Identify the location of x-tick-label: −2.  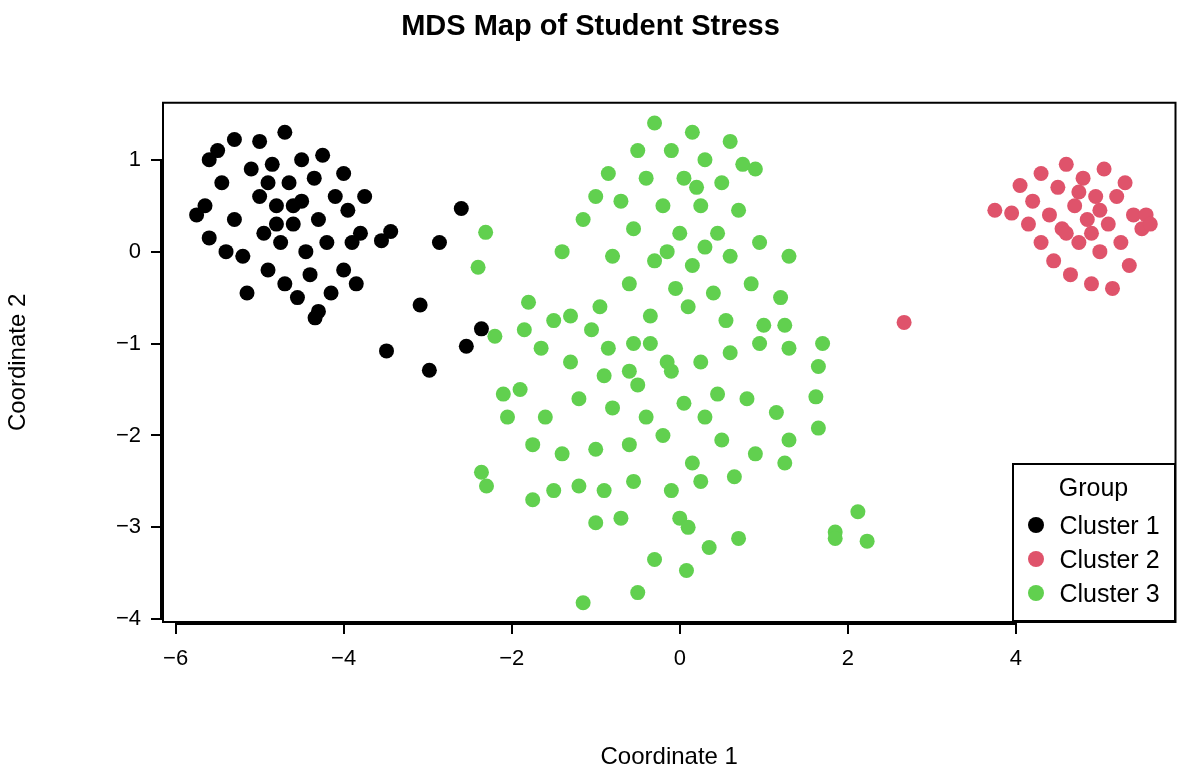
(512, 658).